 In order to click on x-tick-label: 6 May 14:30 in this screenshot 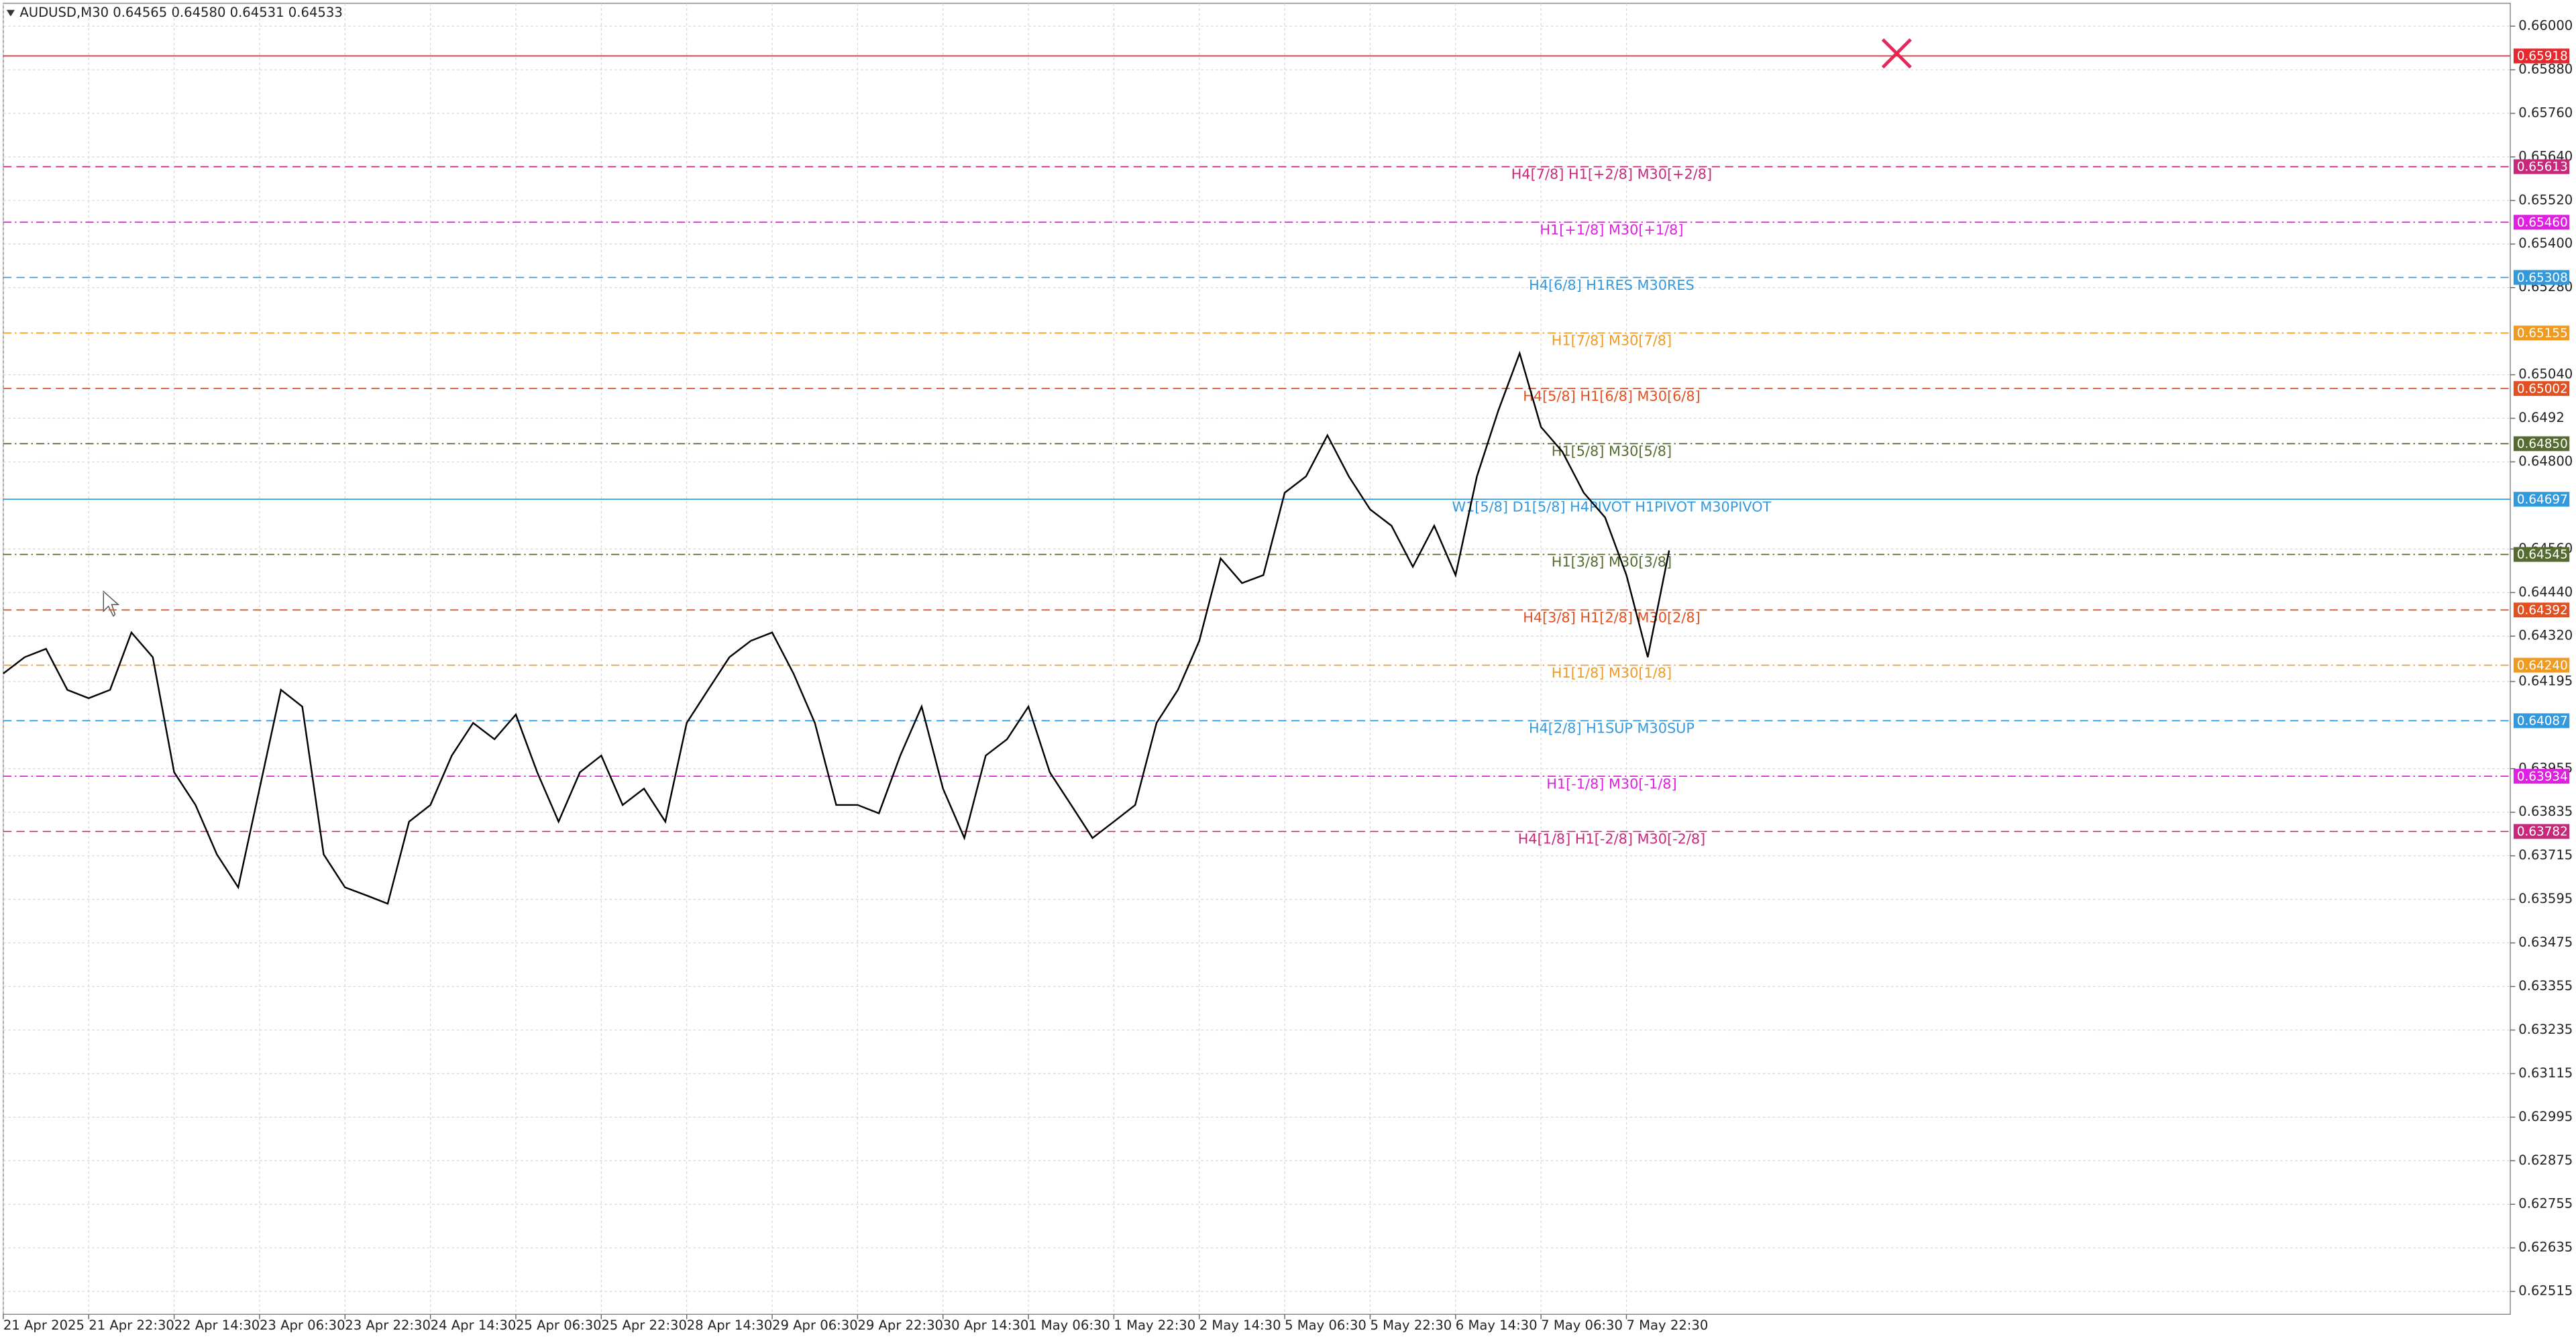, I will do `click(1497, 1325)`.